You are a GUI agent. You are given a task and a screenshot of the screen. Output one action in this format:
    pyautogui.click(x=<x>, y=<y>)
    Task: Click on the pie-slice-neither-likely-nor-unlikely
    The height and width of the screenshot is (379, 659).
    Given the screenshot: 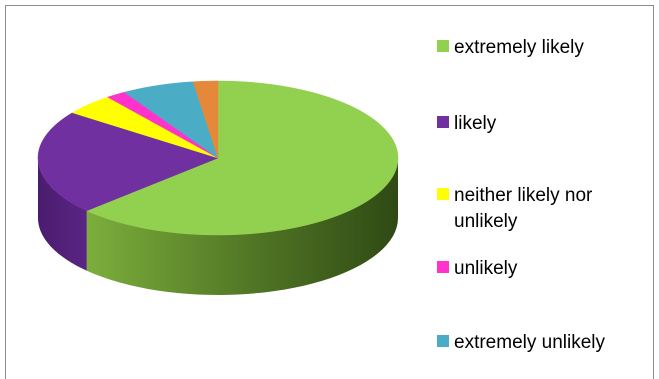 What is the action you would take?
    pyautogui.click(x=145, y=127)
    